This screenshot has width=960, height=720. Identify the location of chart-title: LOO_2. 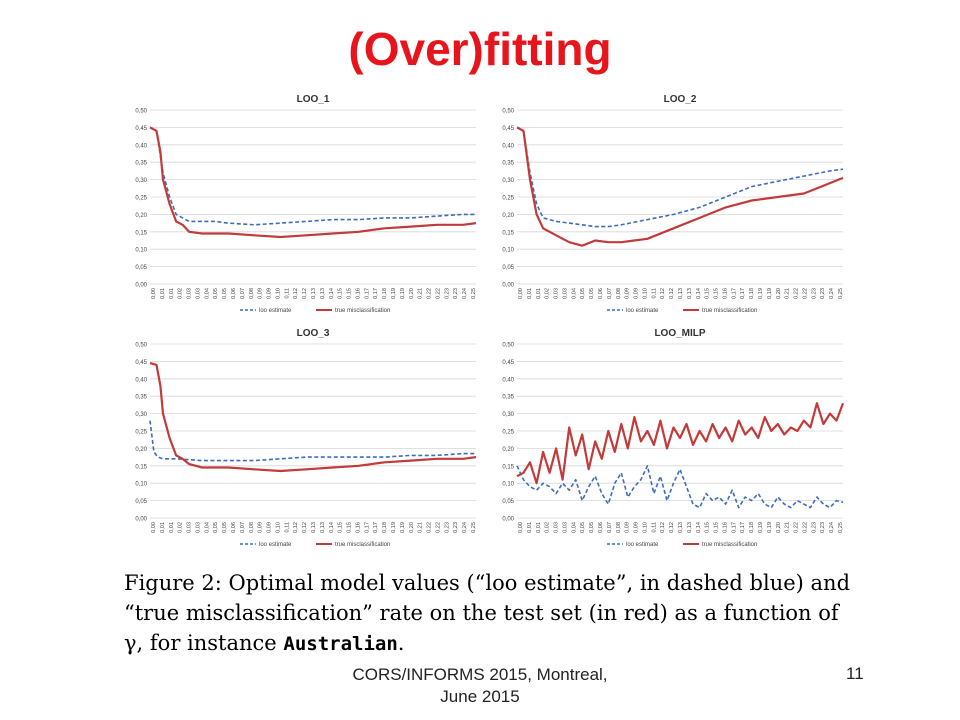
(680, 99).